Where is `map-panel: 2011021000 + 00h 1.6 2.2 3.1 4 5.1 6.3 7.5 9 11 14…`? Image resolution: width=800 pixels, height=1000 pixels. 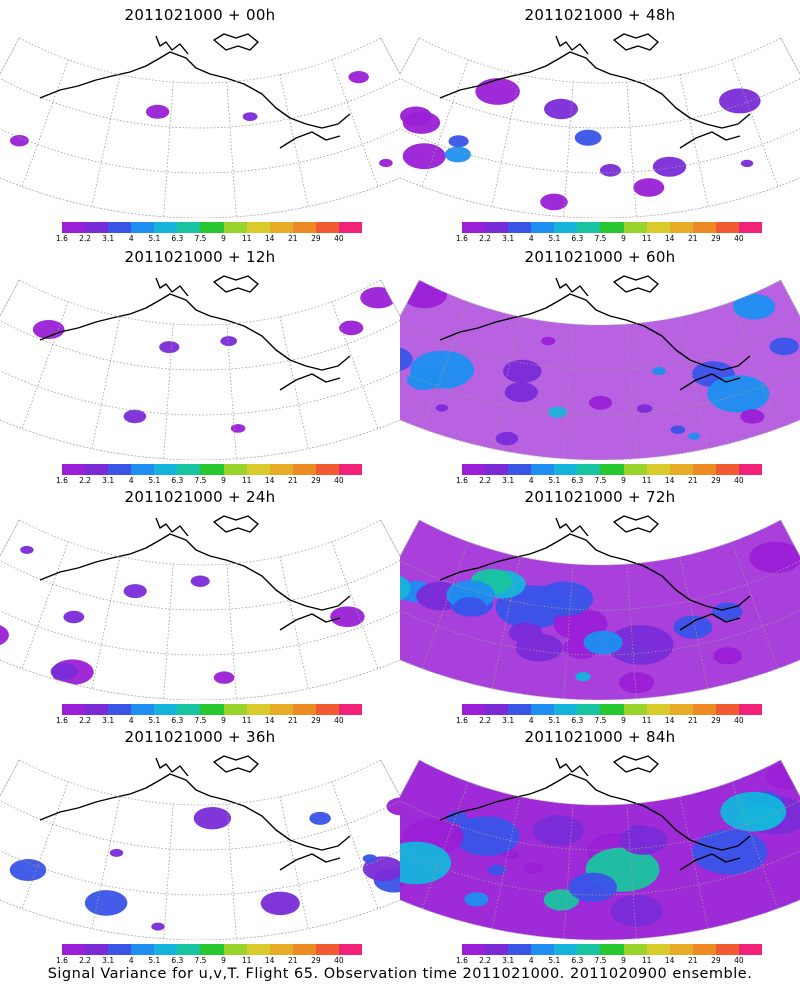 map-panel: 2011021000 + 00h 1.6 2.2 3.1 4 5.1 6.3 7.5 9 11 14… is located at coordinates (200, 122).